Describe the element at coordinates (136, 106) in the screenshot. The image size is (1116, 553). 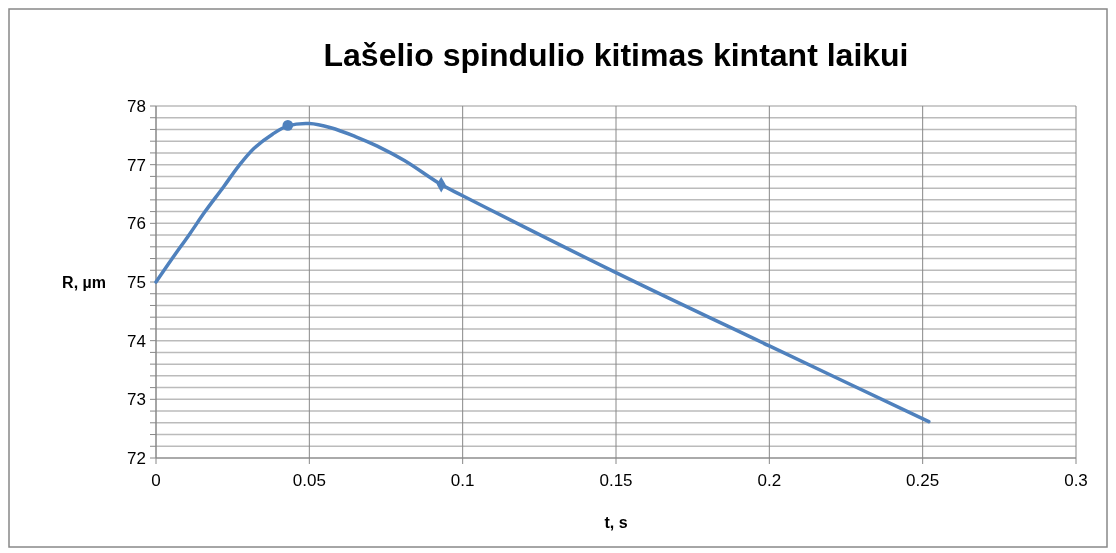
I see `y-tick-label: 78` at that location.